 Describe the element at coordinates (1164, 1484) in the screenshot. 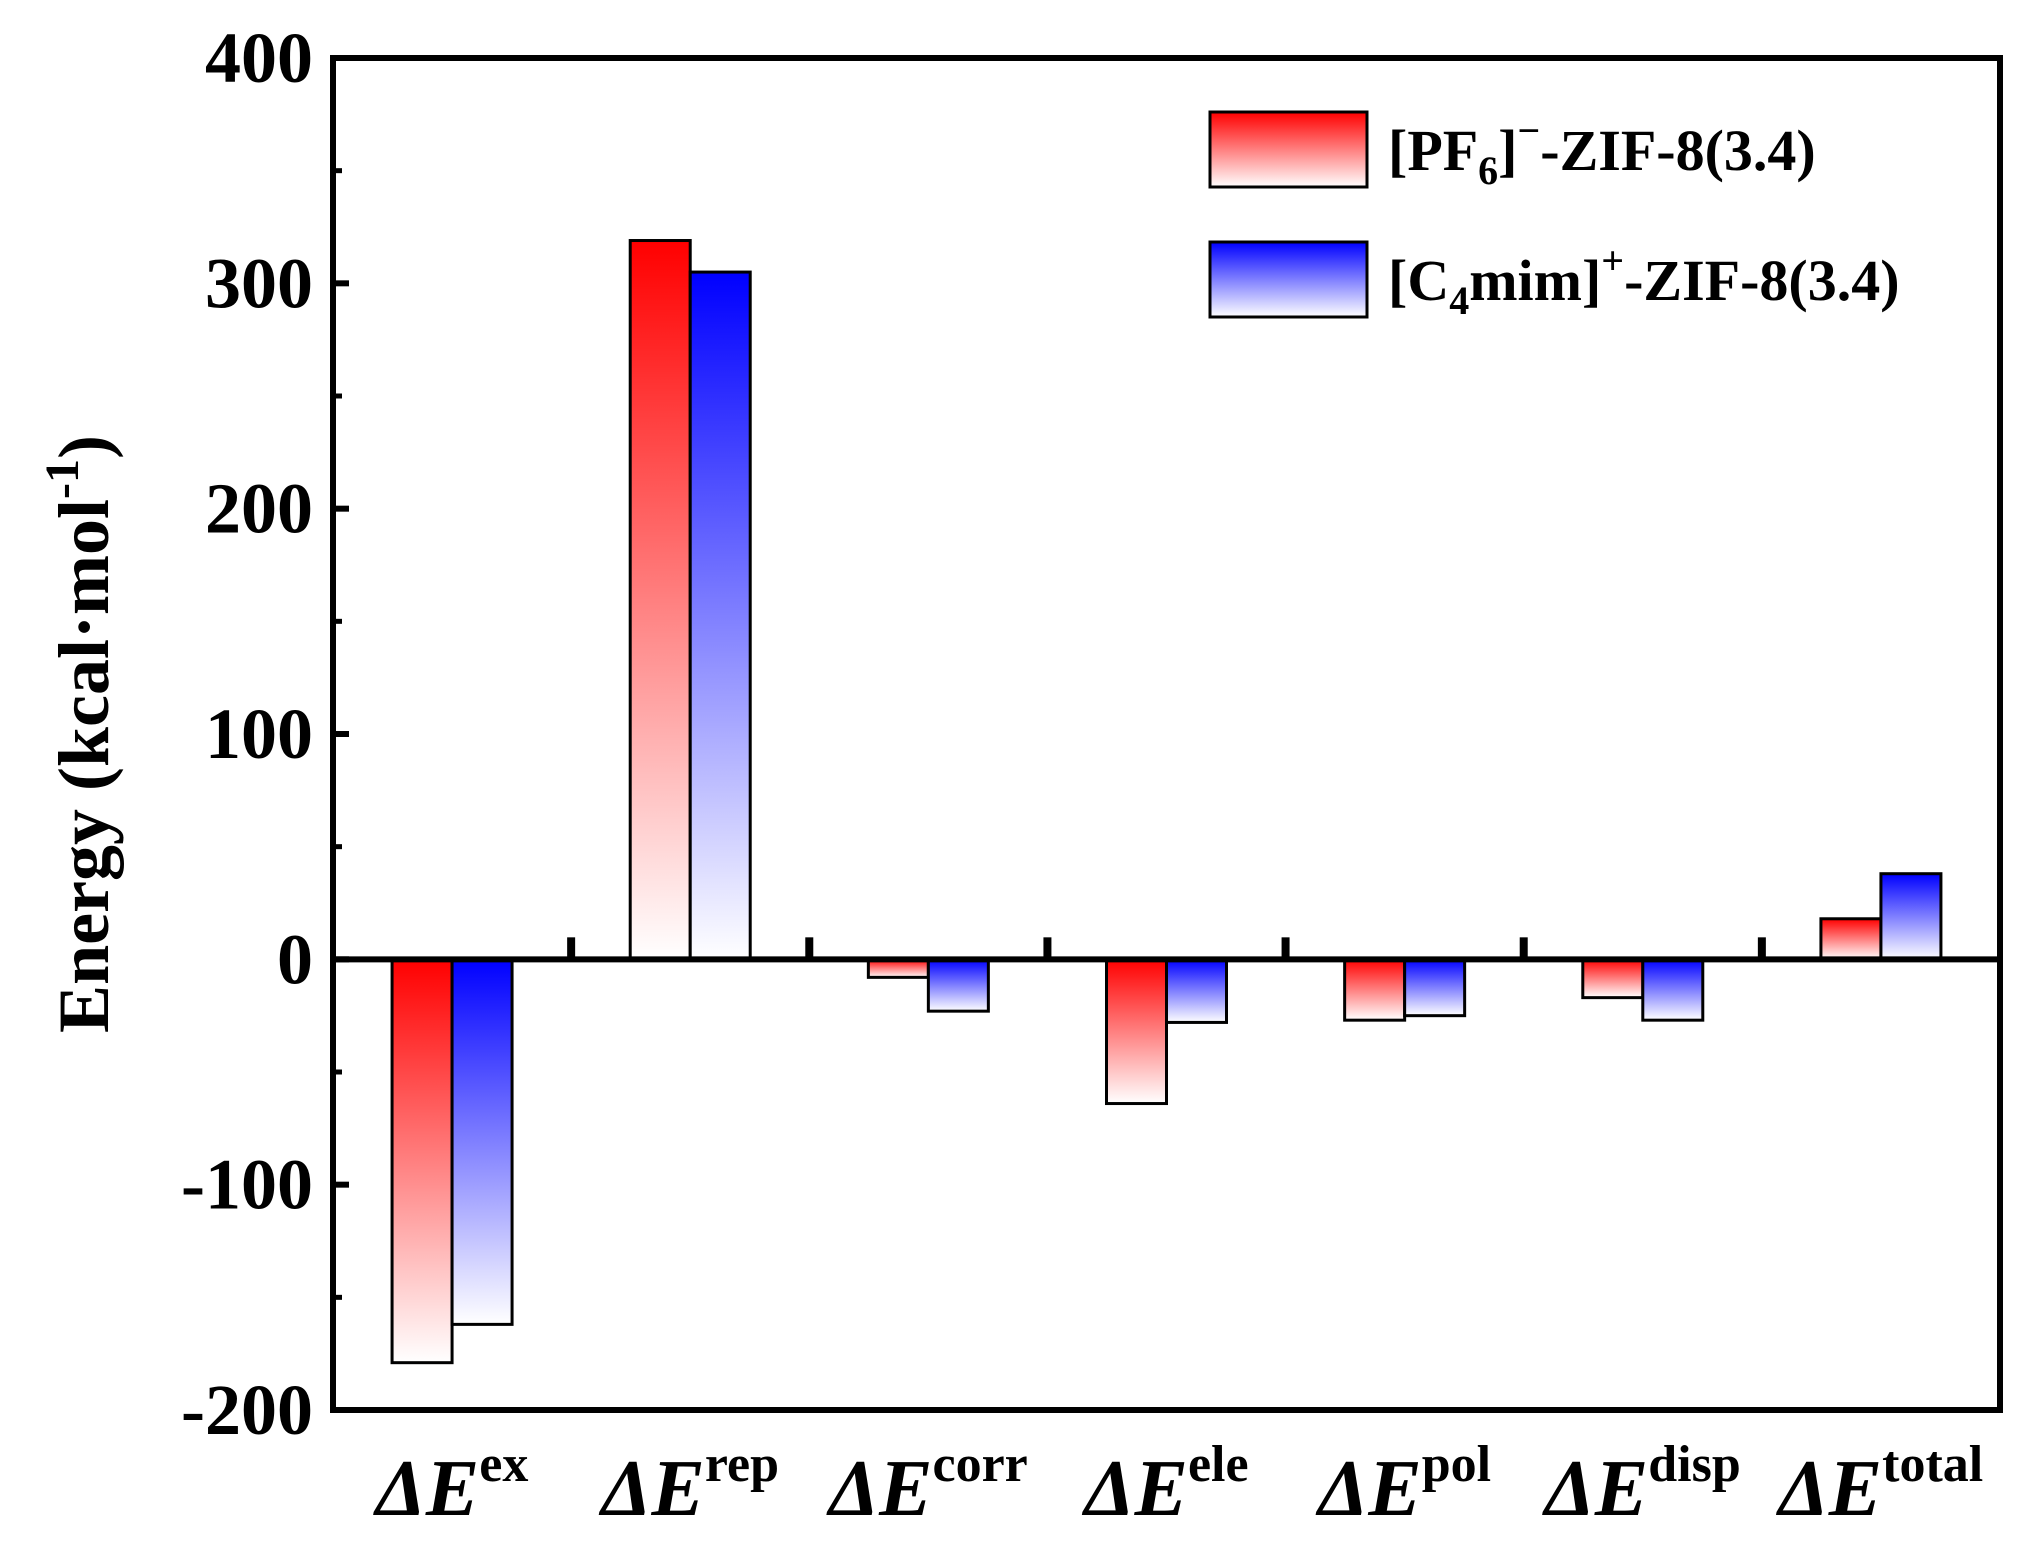

I see `x-tick-label-ele: ΔEele` at that location.